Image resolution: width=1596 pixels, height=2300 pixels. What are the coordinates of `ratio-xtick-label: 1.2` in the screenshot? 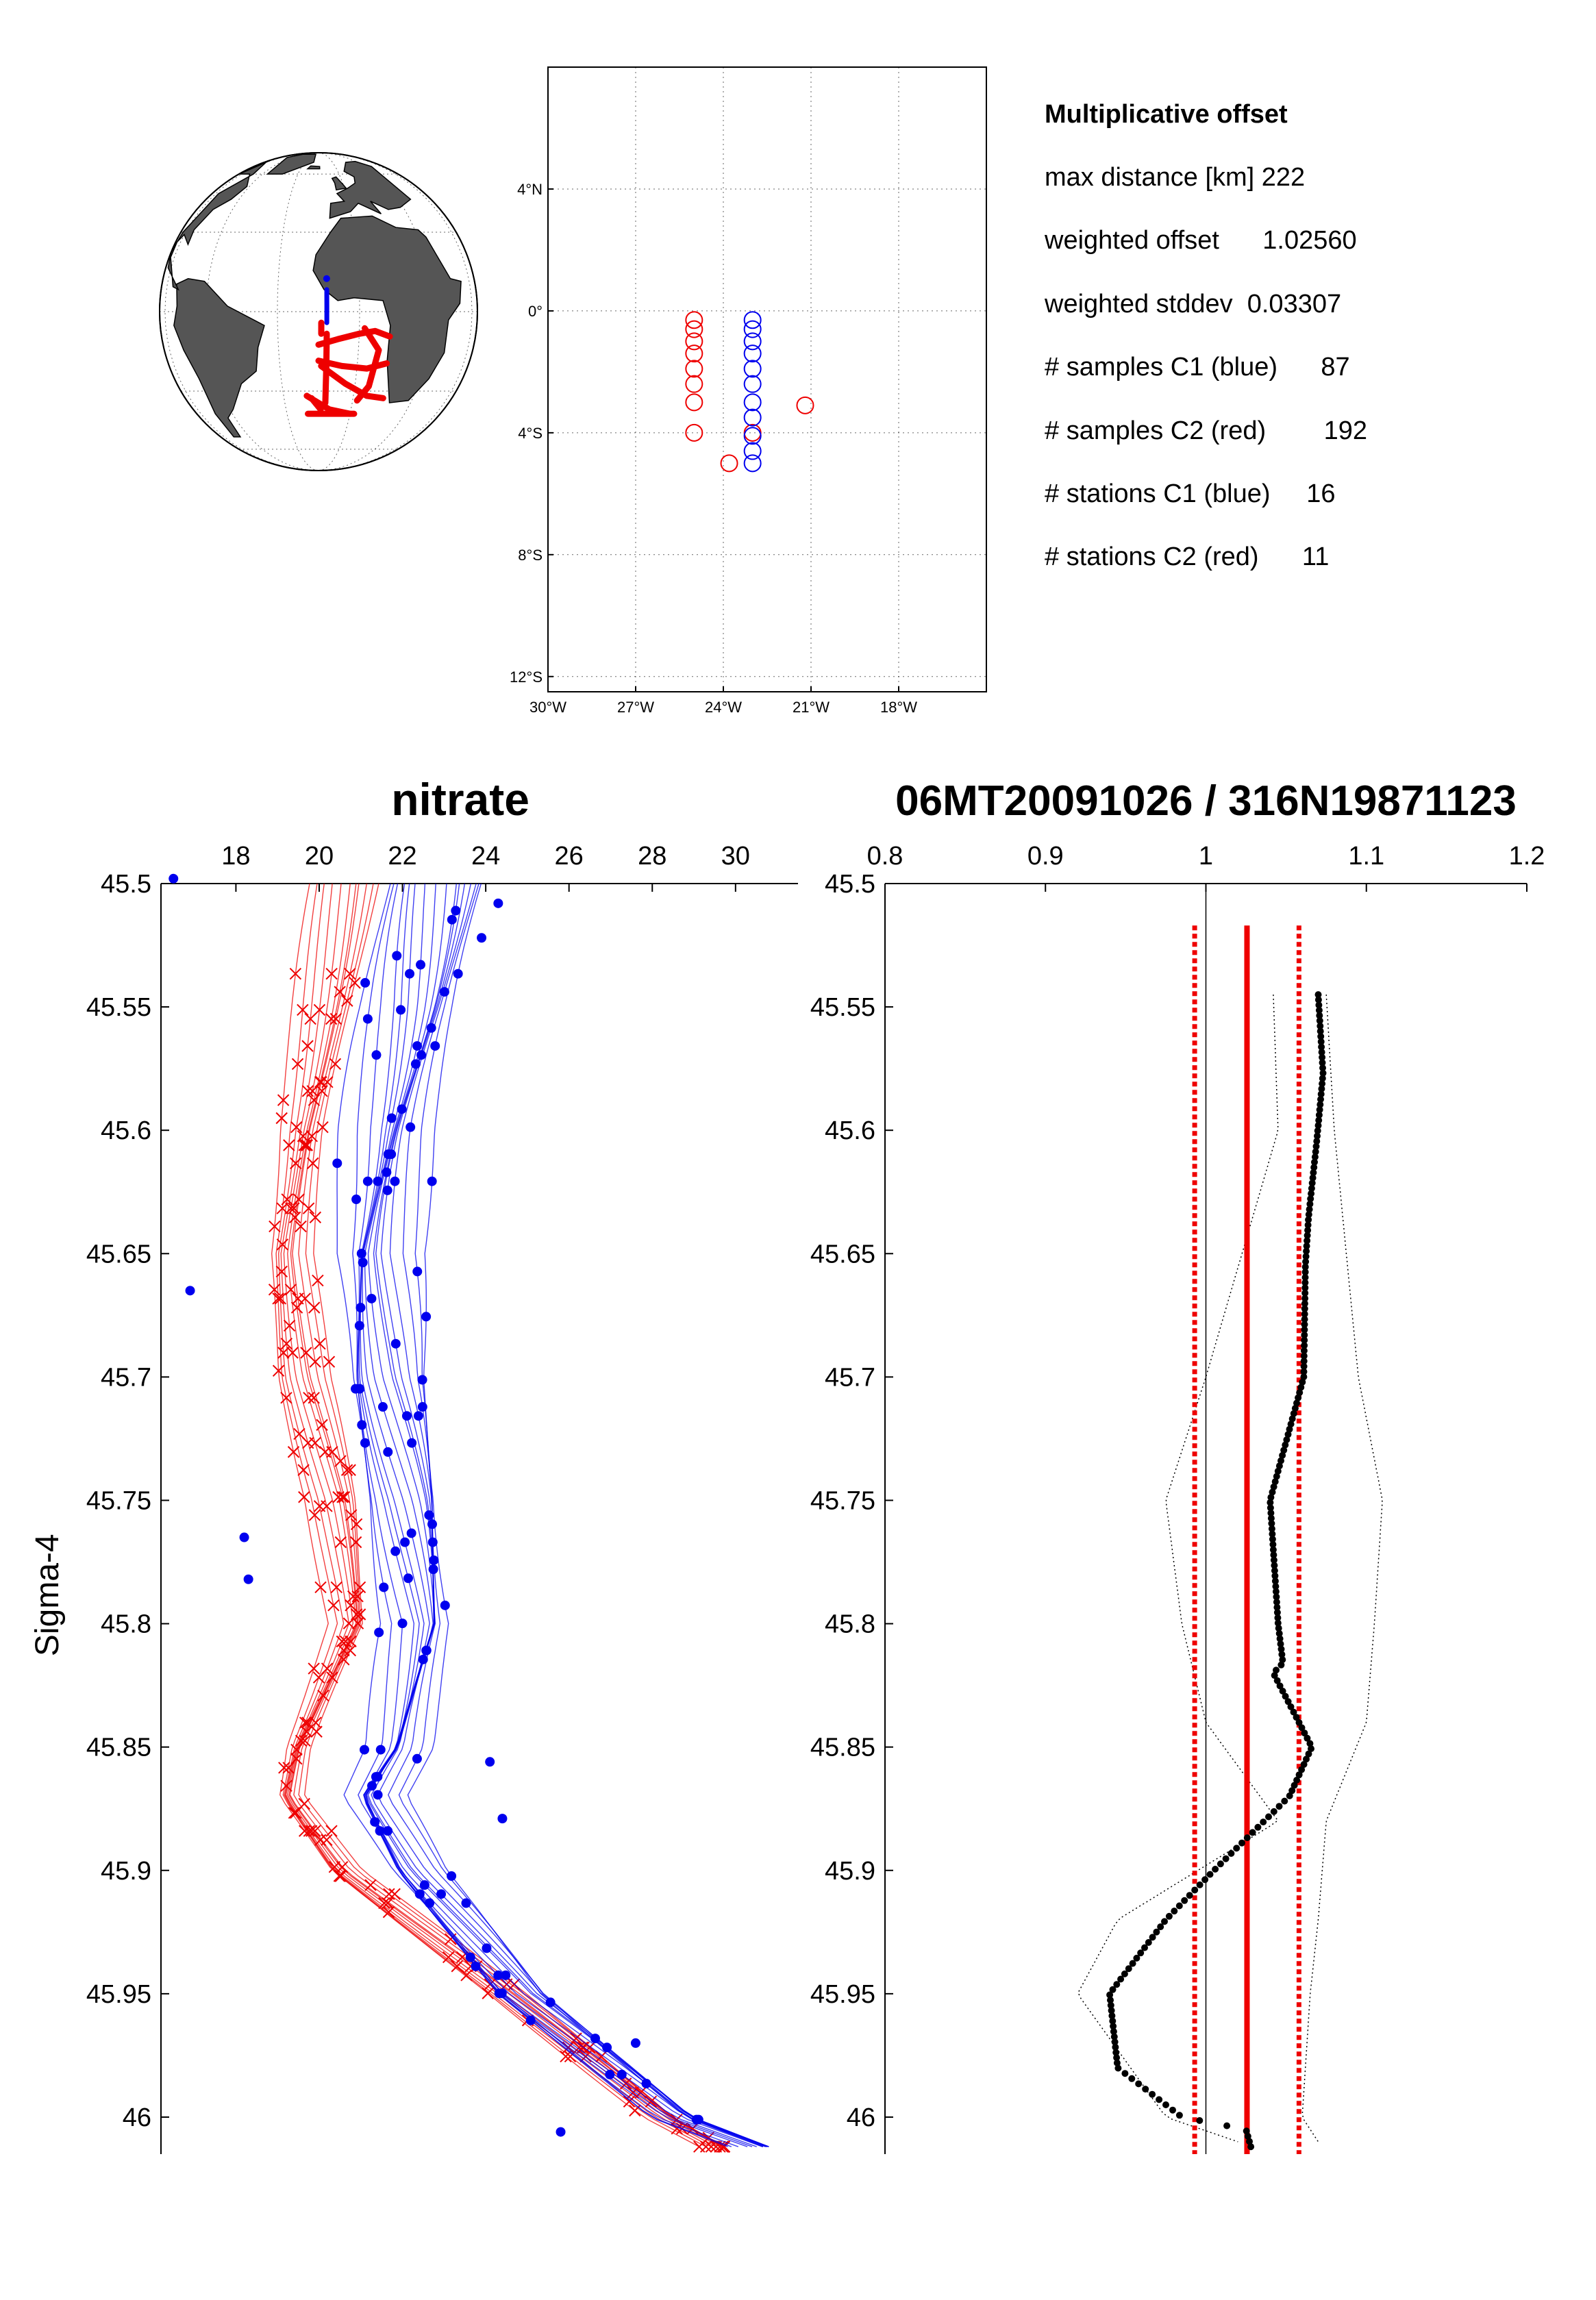 It's located at (1527, 856).